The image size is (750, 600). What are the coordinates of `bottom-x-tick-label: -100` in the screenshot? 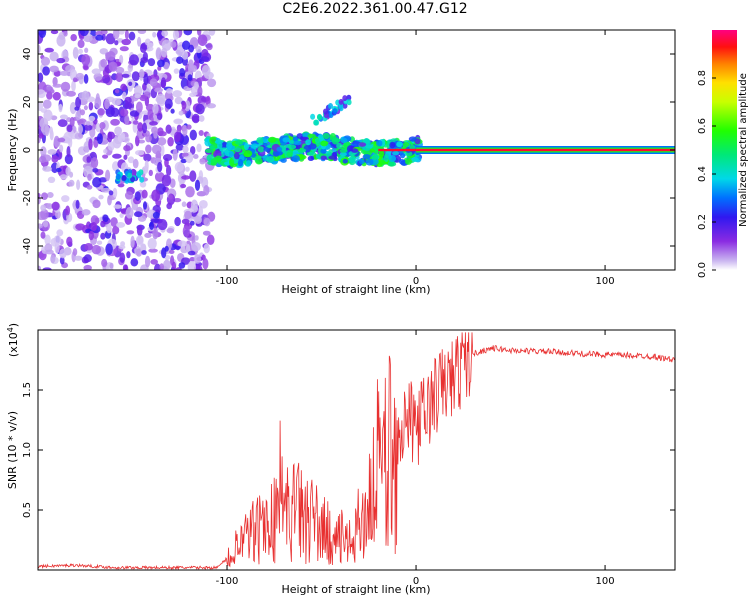 It's located at (227, 581).